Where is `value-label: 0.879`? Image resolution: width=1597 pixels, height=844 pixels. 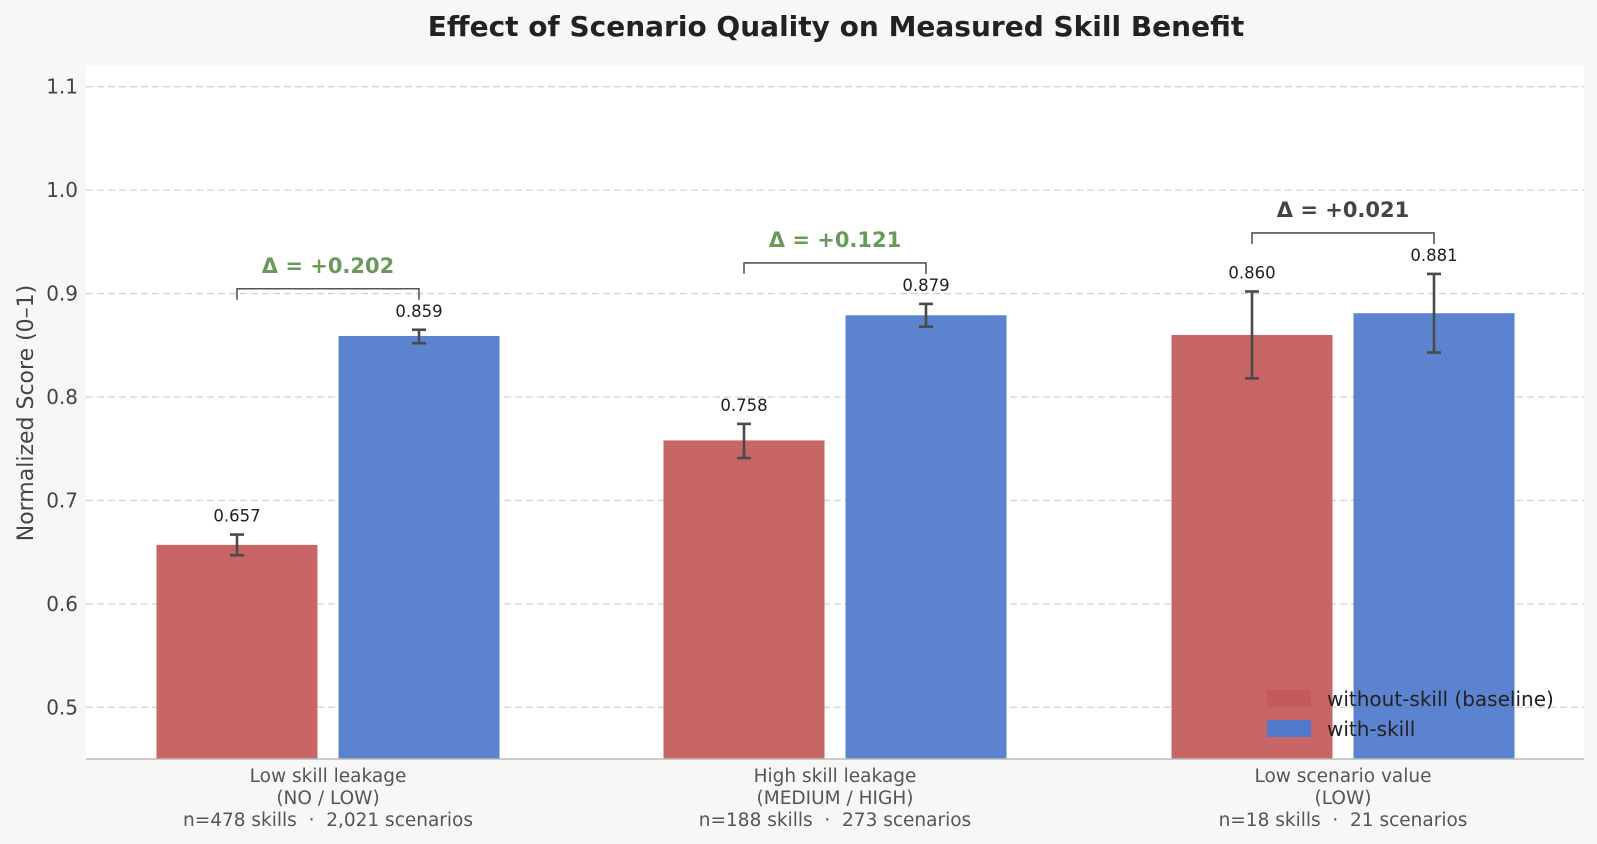 value-label: 0.879 is located at coordinates (925, 285).